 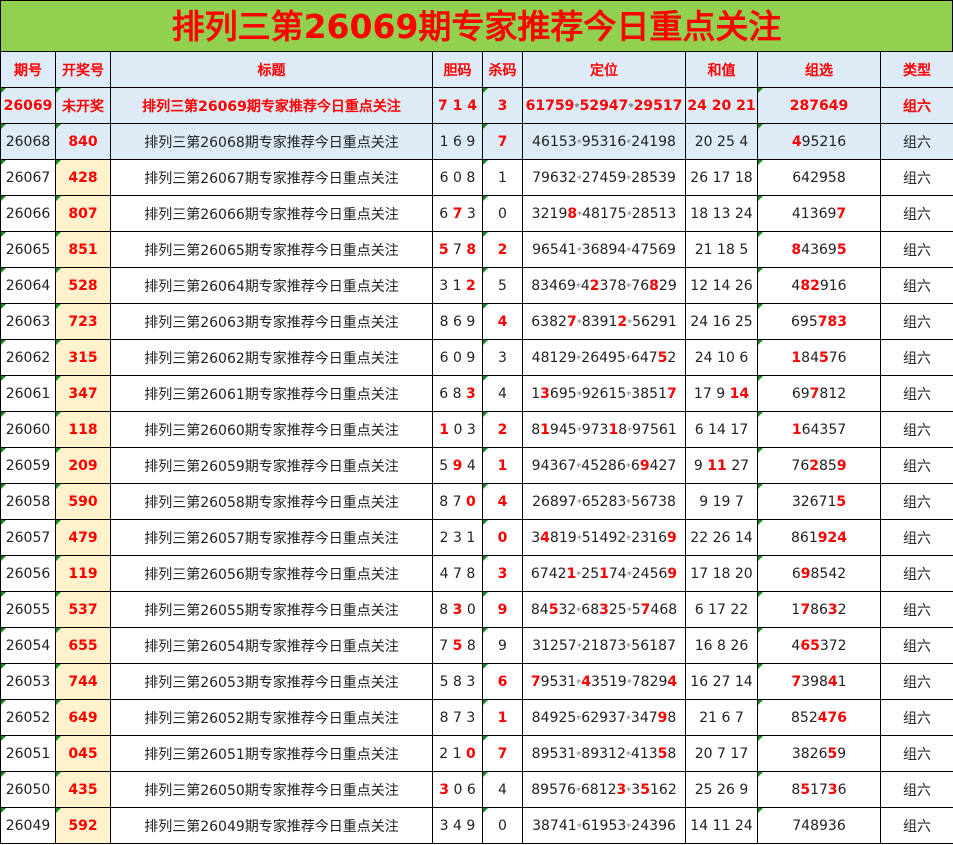 What do you see at coordinates (271, 429) in the screenshot?
I see `title-cell: 排列三第26060期专家推荐今日重点关注` at bounding box center [271, 429].